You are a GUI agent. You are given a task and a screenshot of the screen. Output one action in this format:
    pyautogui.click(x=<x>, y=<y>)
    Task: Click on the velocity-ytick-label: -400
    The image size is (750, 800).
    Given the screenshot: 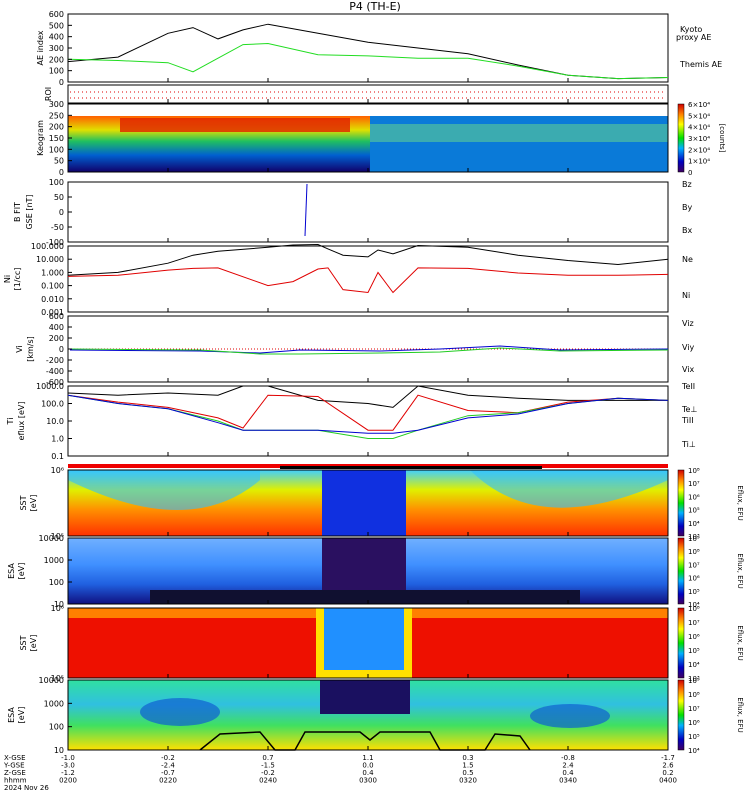 What is the action you would take?
    pyautogui.click(x=55, y=371)
    